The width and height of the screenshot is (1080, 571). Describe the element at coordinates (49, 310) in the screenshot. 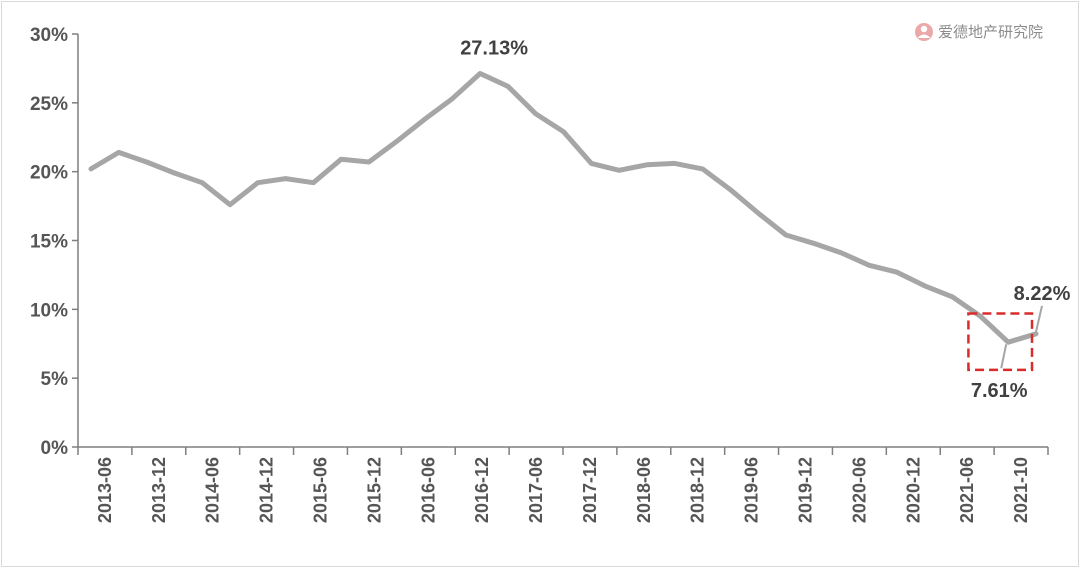

I see `y-tick-label: 10%` at that location.